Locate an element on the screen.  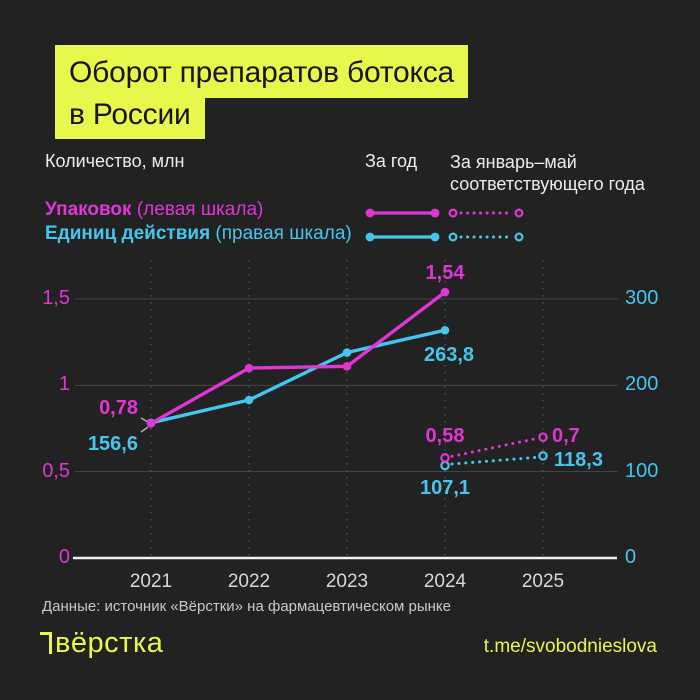
data-label-units-2021: 156,6 is located at coordinates (112, 444).